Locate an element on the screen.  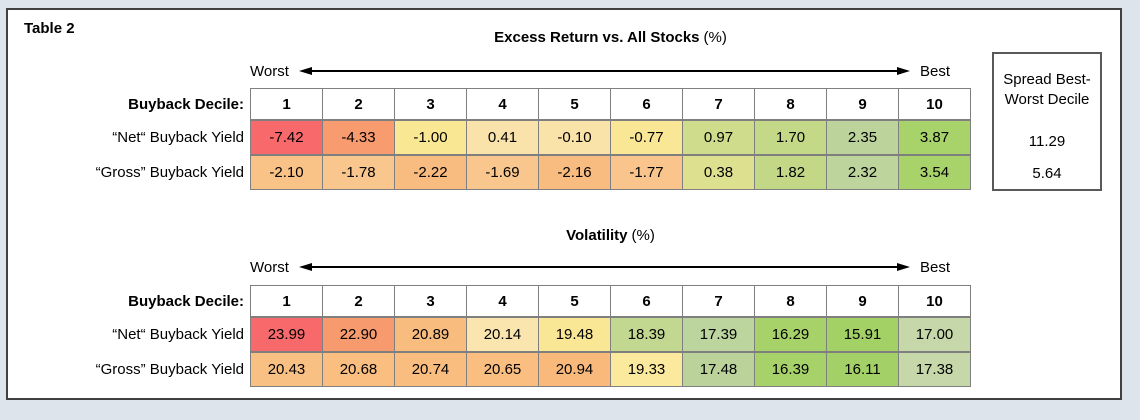
heatmap-cell: 0.41 is located at coordinates (502, 137).